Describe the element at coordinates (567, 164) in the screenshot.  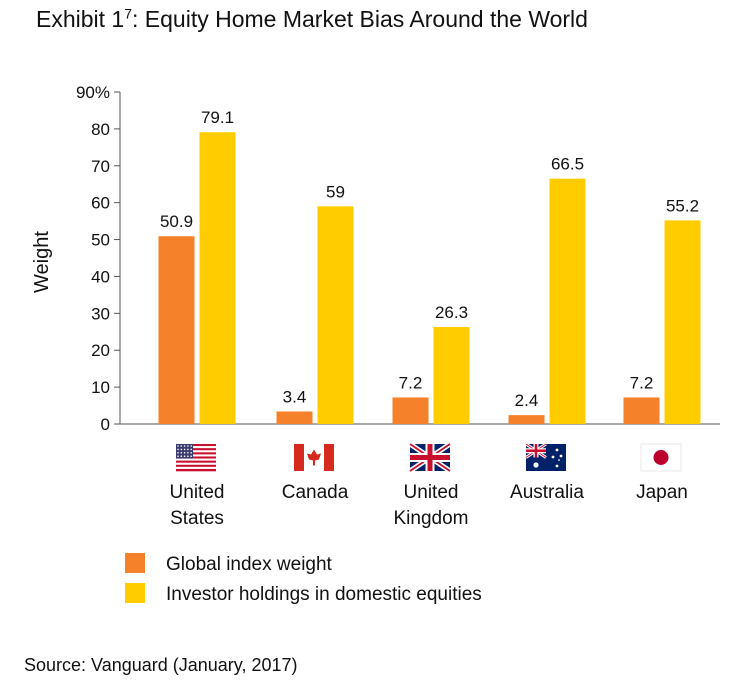
I see `data-label: 66.5` at that location.